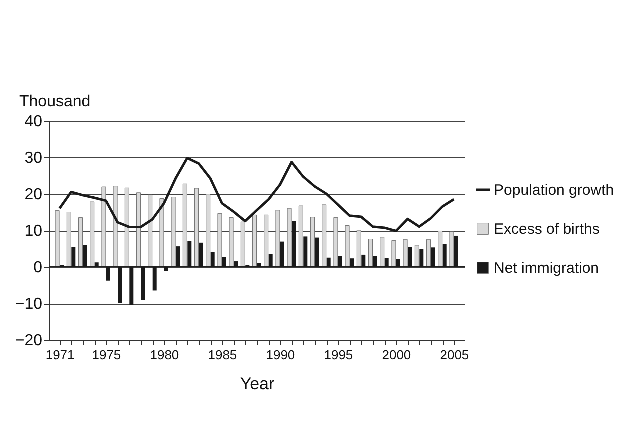  What do you see at coordinates (33, 122) in the screenshot?
I see `y-tick-label: 40` at bounding box center [33, 122].